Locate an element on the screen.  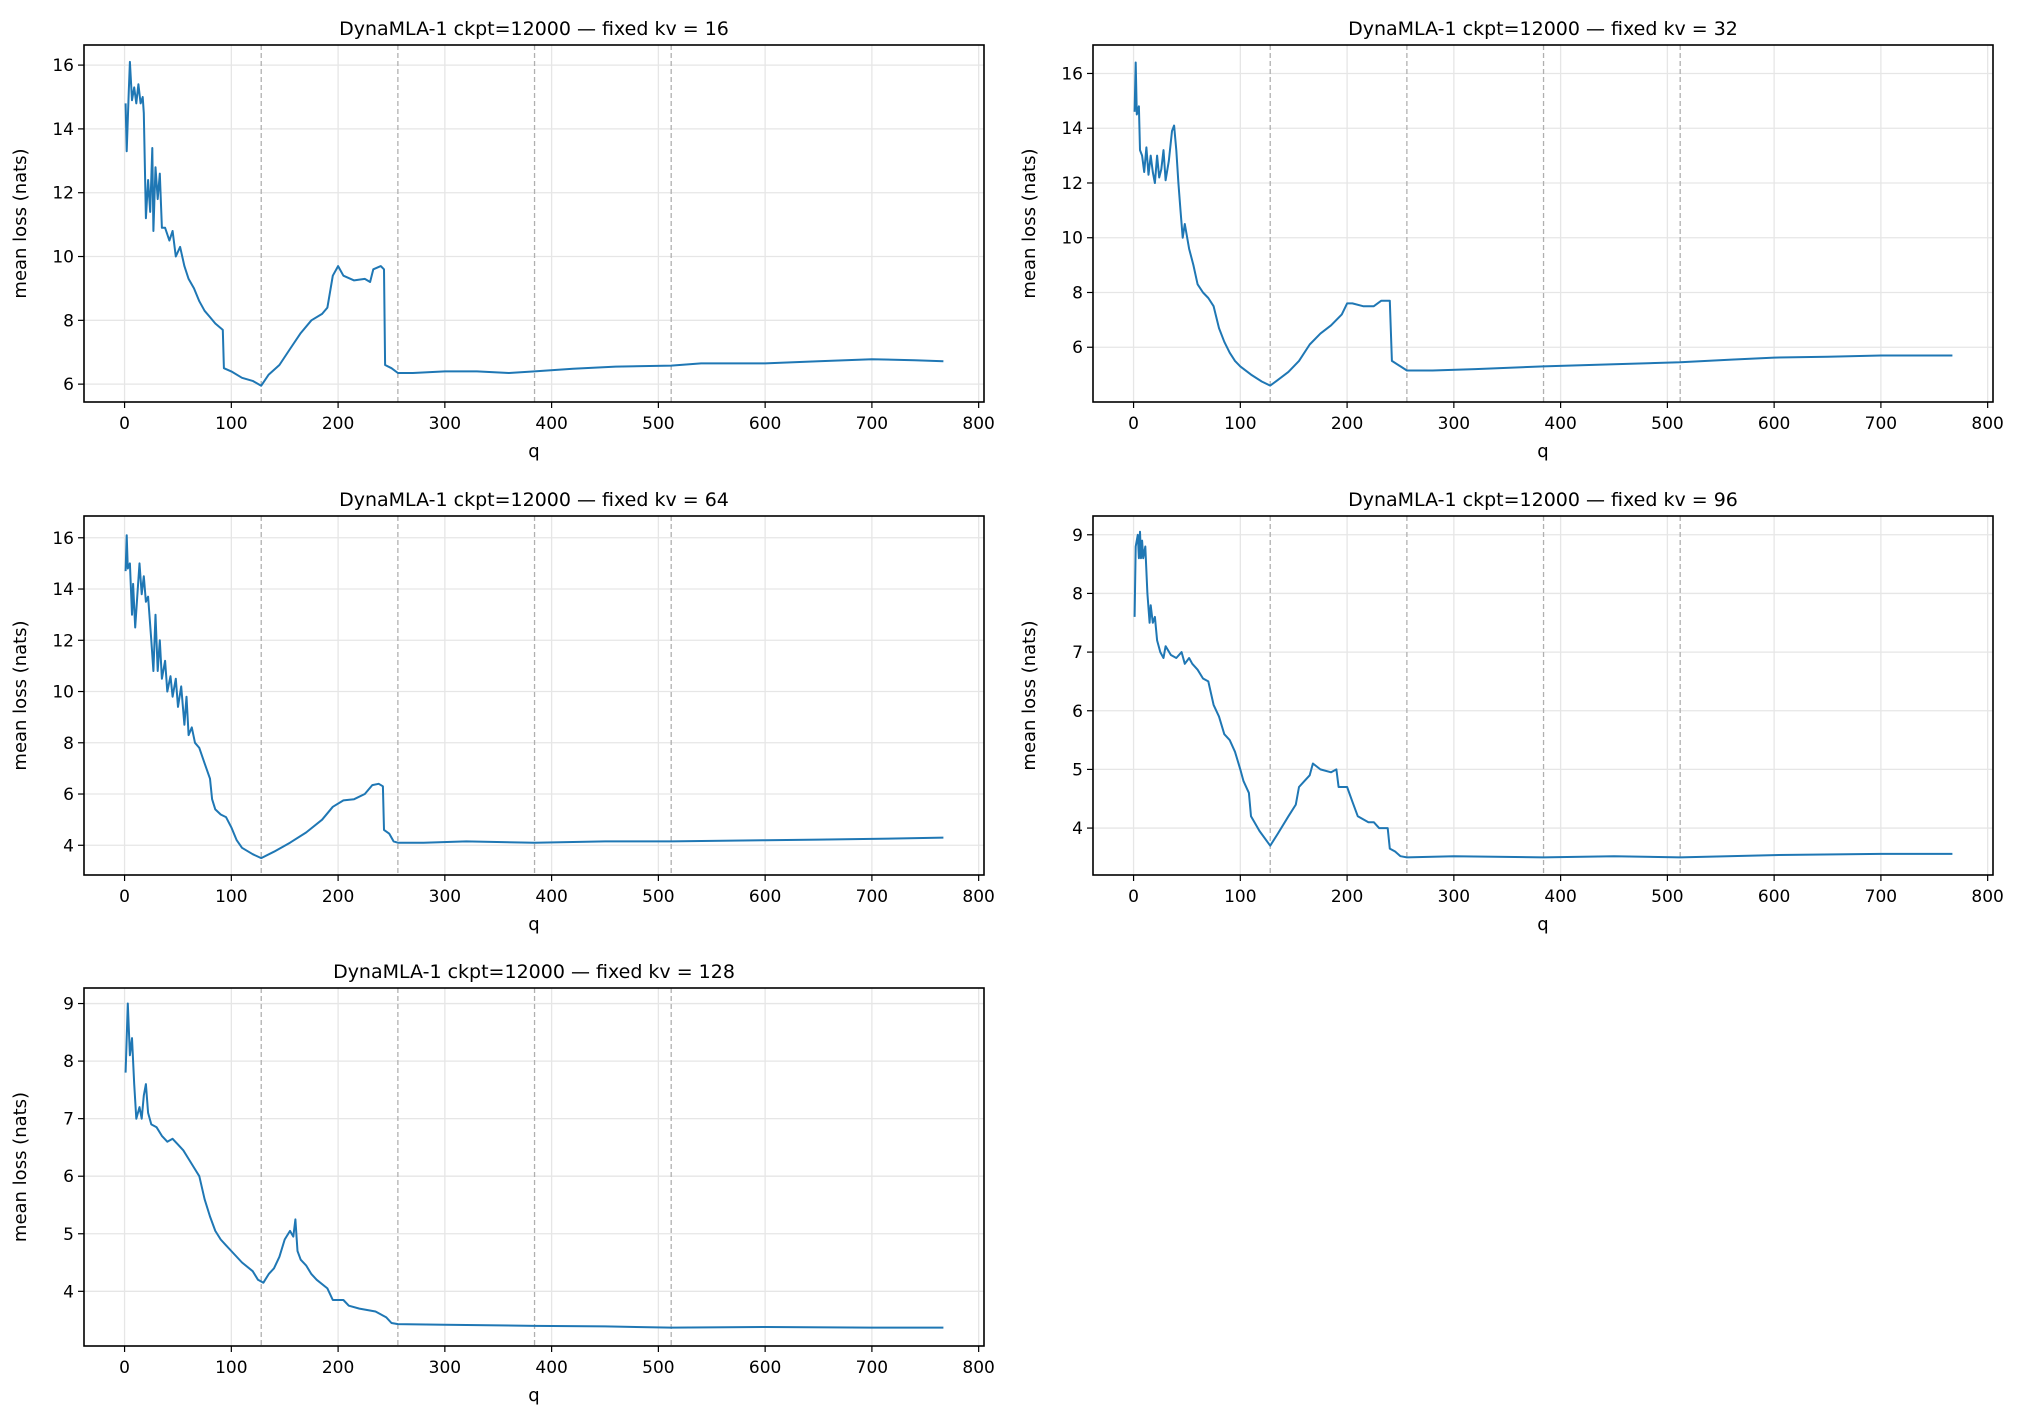
subplot-title: DynaMLA-1 ckpt=12000 — fixed kv = 128 is located at coordinates (534, 972).